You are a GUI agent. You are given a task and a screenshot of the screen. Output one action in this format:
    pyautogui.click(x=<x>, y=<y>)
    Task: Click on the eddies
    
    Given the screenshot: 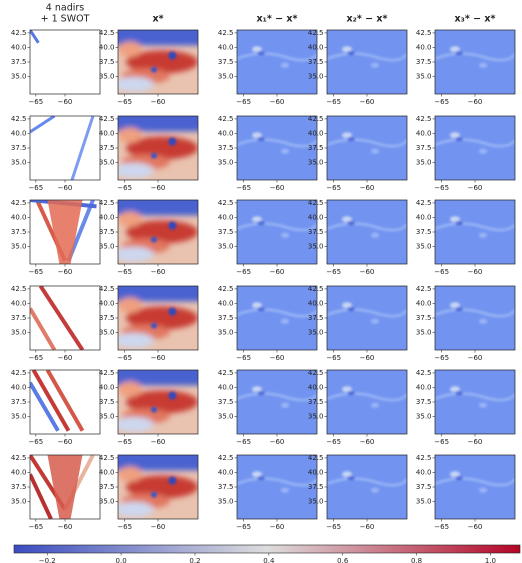 What is the action you would take?
    pyautogui.click(x=164, y=487)
    